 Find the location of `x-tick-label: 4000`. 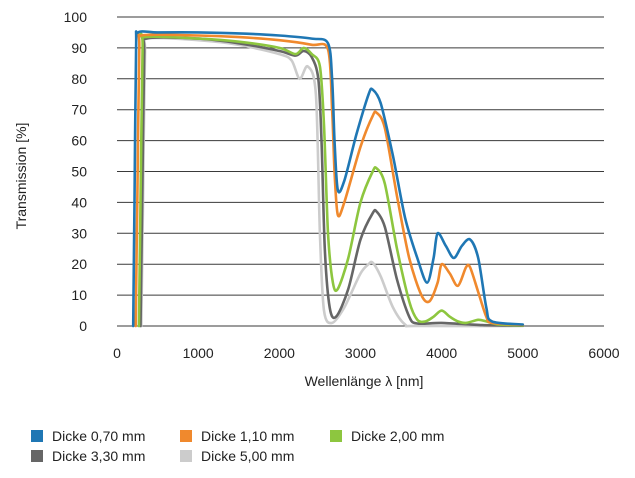

x-tick-label: 4000 is located at coordinates (441, 353).